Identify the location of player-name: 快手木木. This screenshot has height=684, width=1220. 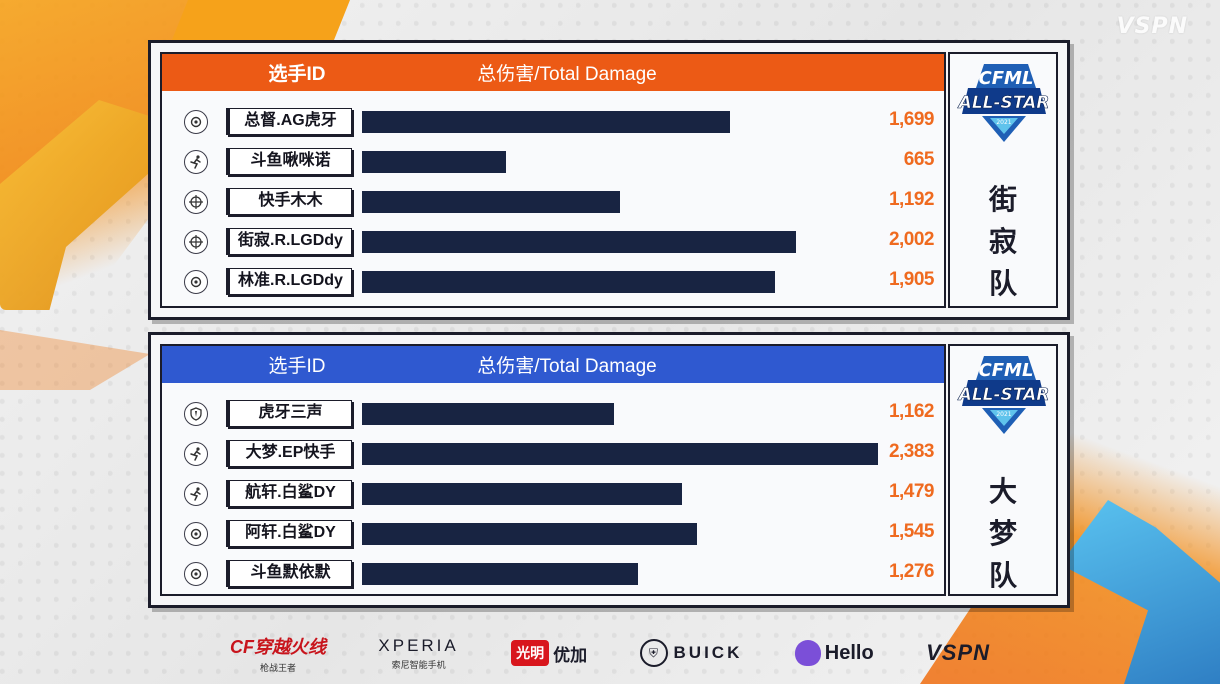
(289, 201).